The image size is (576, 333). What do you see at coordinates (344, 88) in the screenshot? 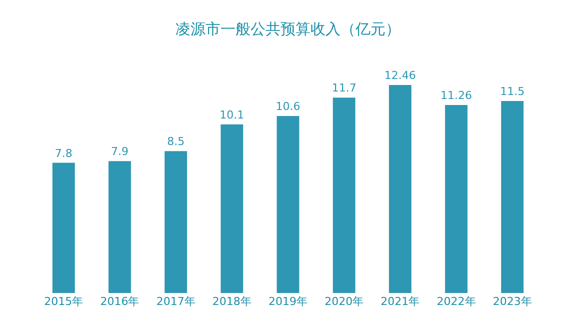
I see `data-label: 11.7` at bounding box center [344, 88].